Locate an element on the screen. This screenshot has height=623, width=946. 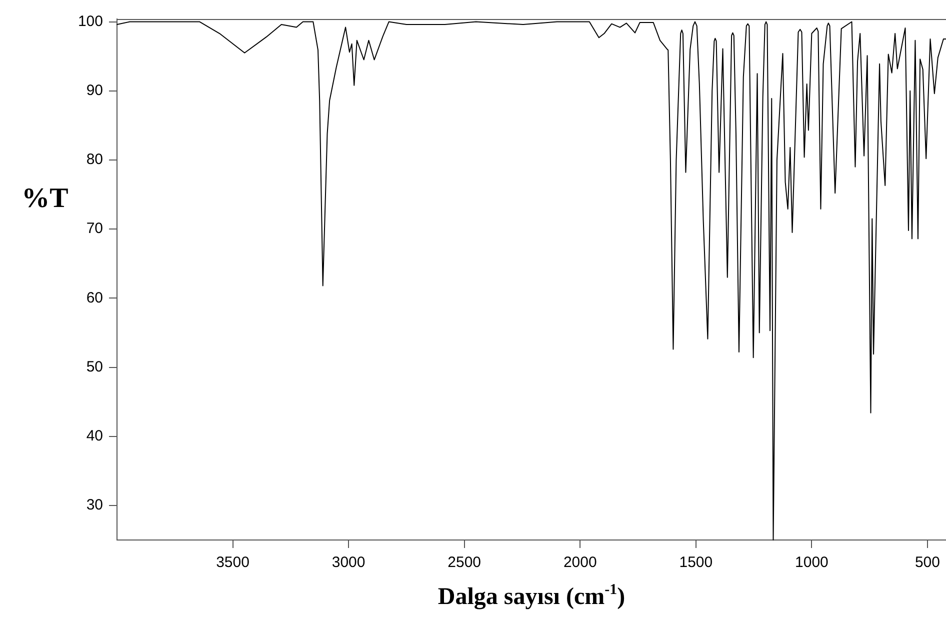
y-tick-label: 50 is located at coordinates (94, 367).